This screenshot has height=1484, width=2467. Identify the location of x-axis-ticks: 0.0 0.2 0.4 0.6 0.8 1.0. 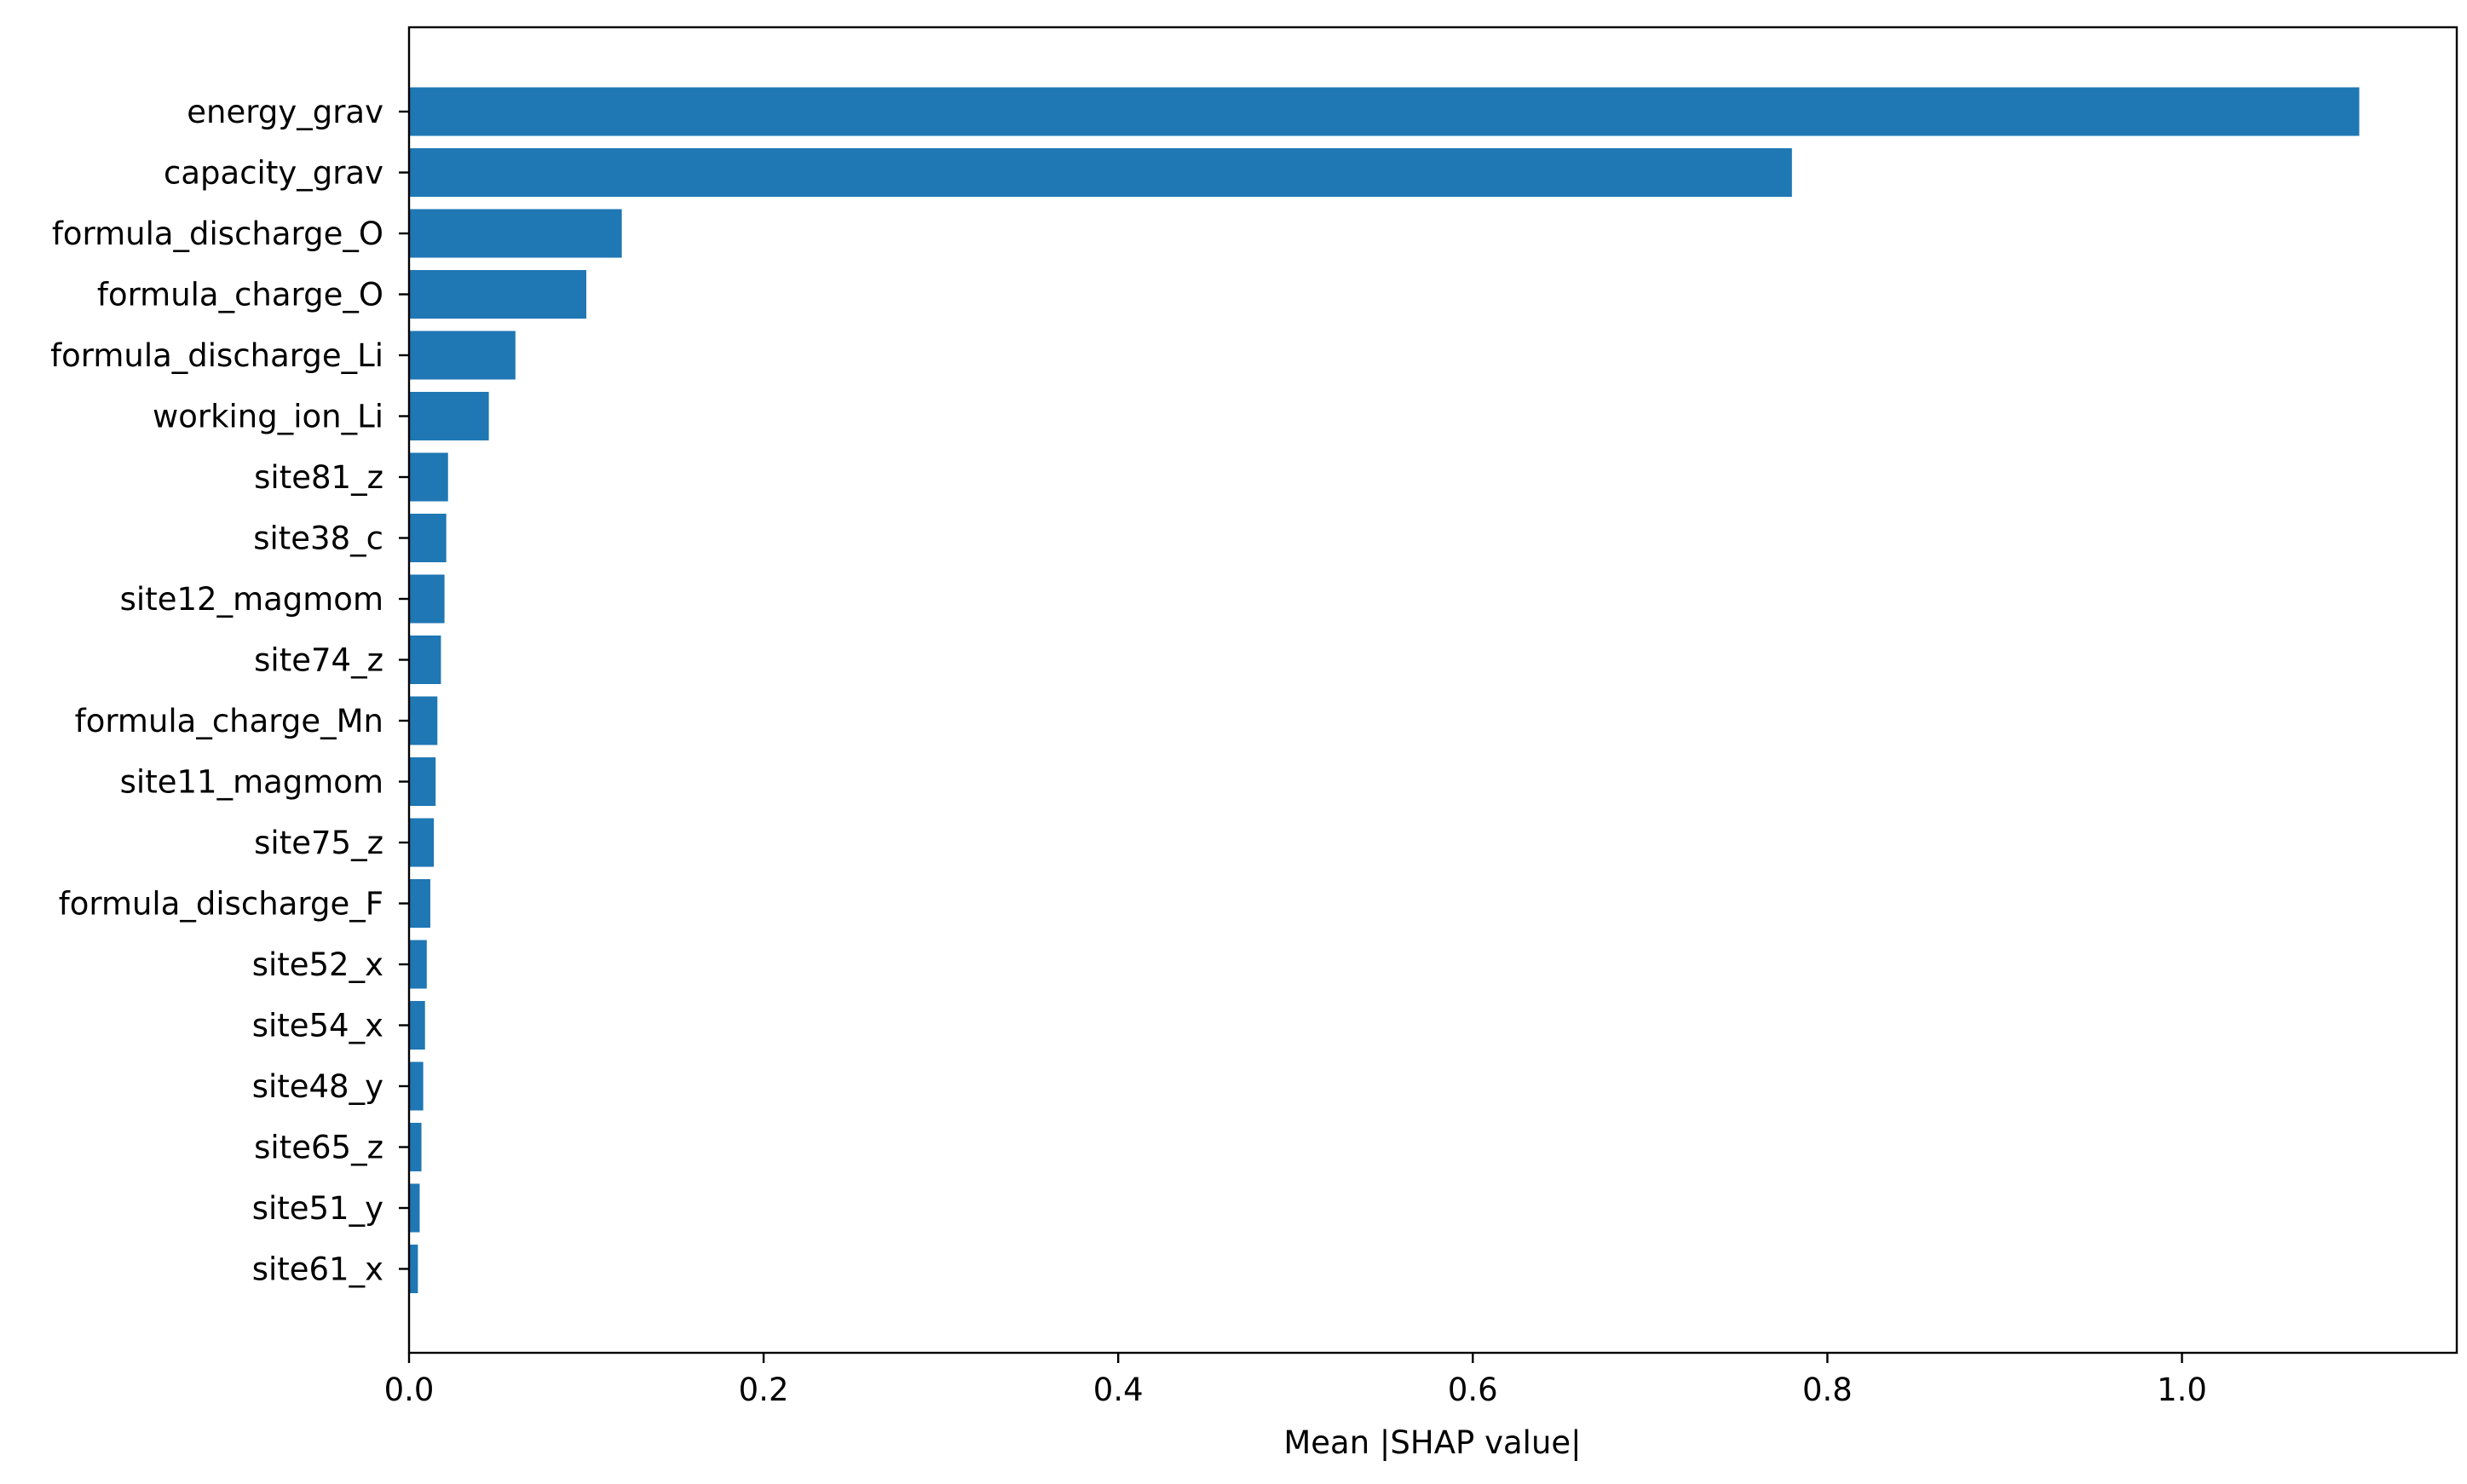
(1296, 1380).